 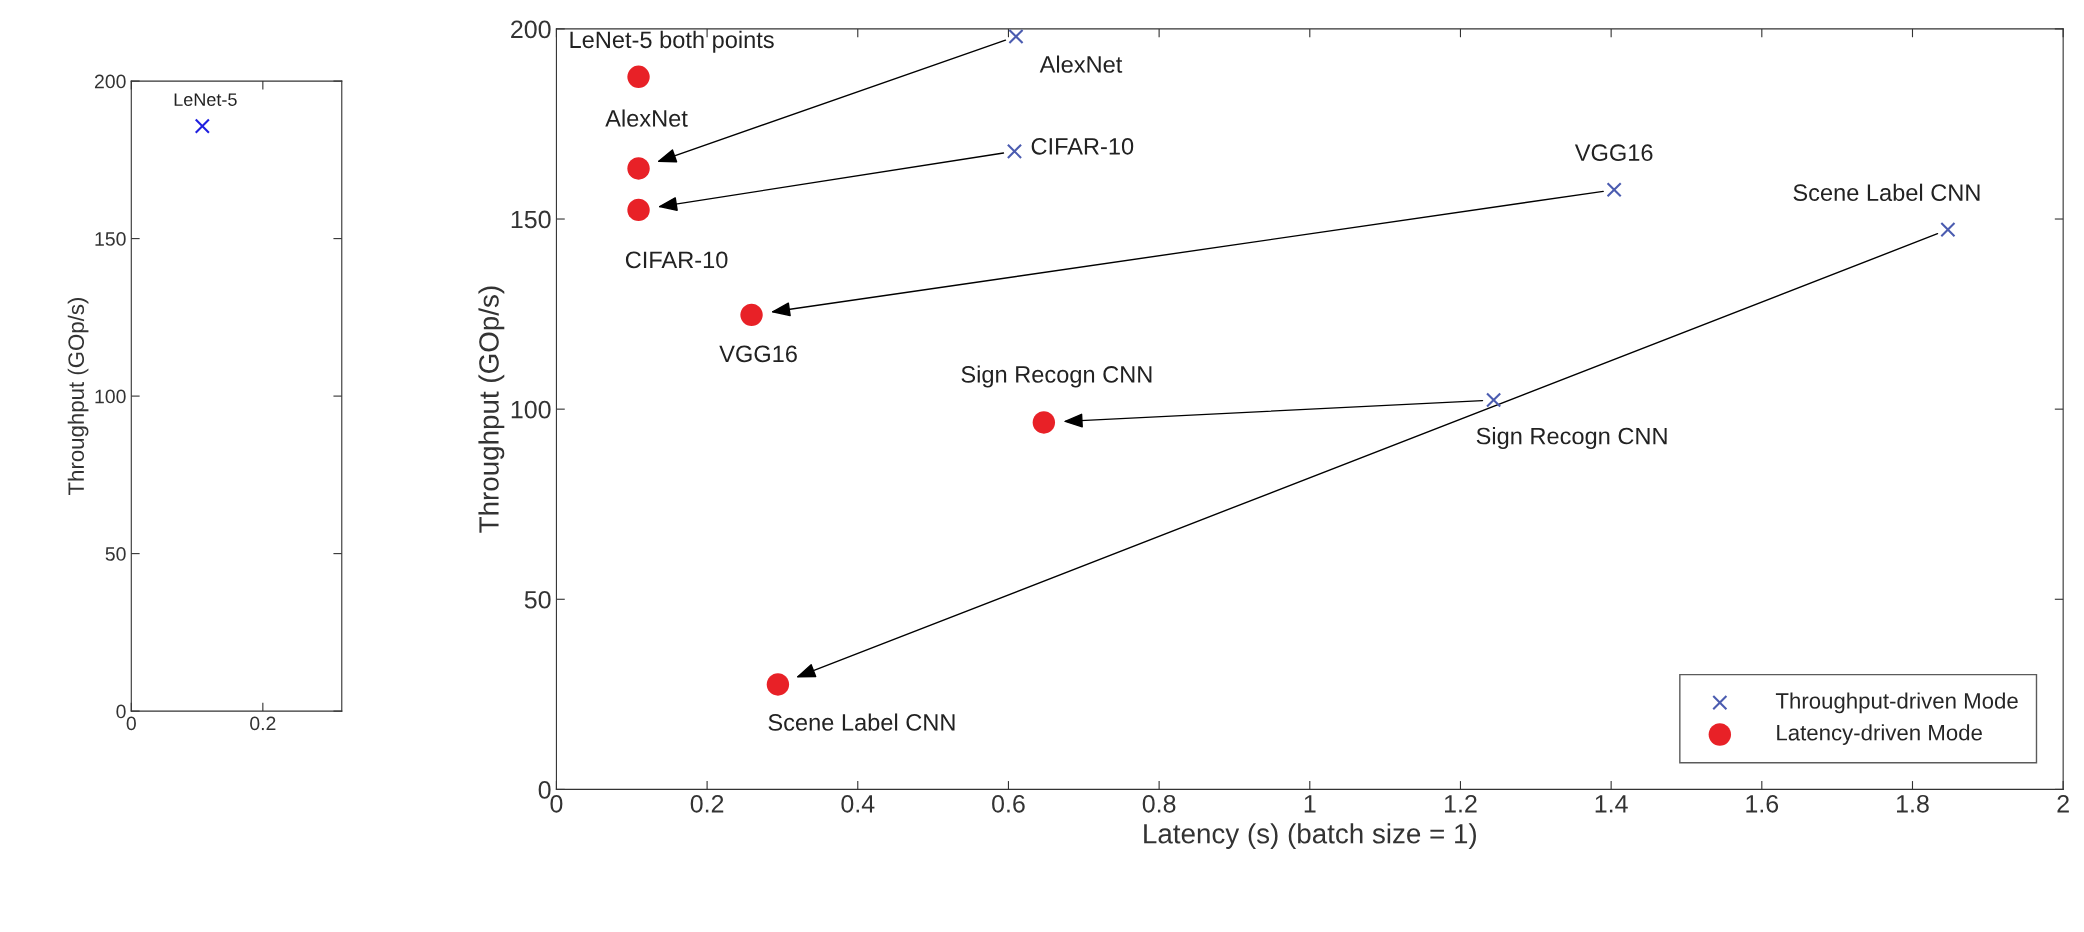 What do you see at coordinates (1008, 803) in the screenshot?
I see `x-tick-label: 0.6` at bounding box center [1008, 803].